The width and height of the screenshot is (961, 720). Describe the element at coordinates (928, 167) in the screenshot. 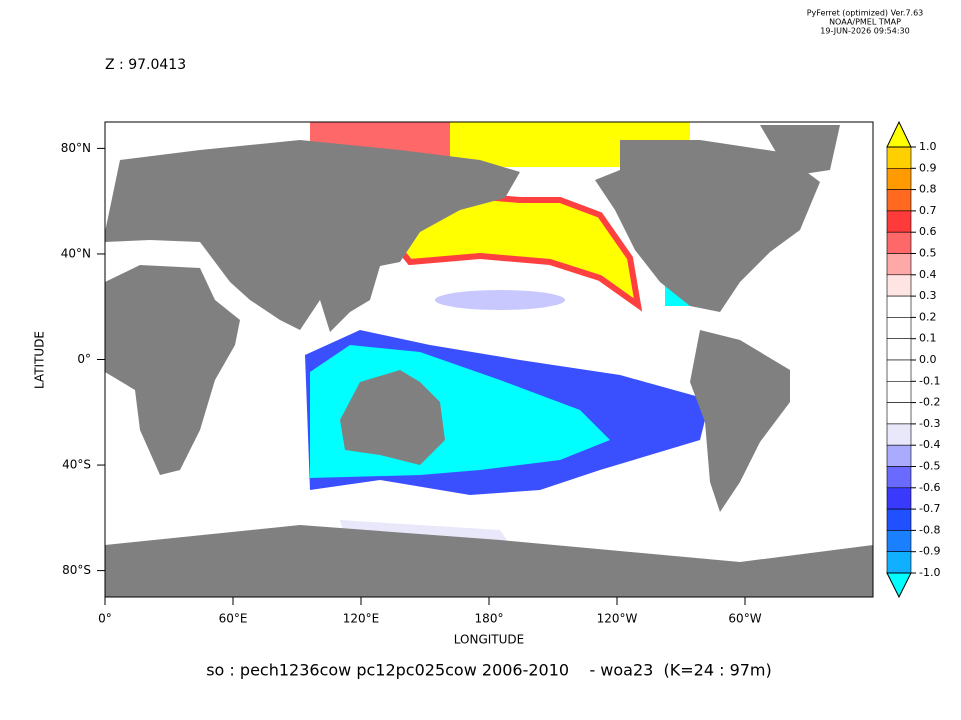

I see `colorbar-label: 0.9` at that location.